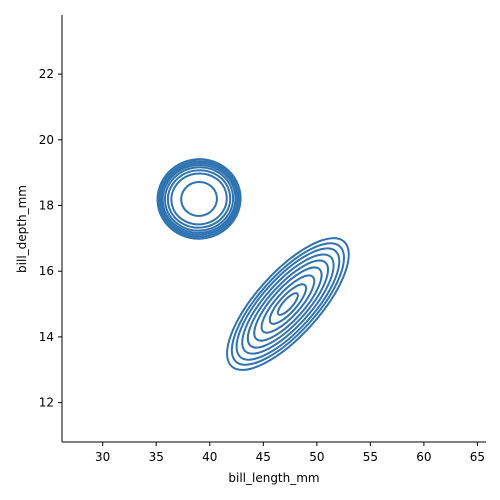  Describe the element at coordinates (263, 457) in the screenshot. I see `x-tick-label: 45` at that location.